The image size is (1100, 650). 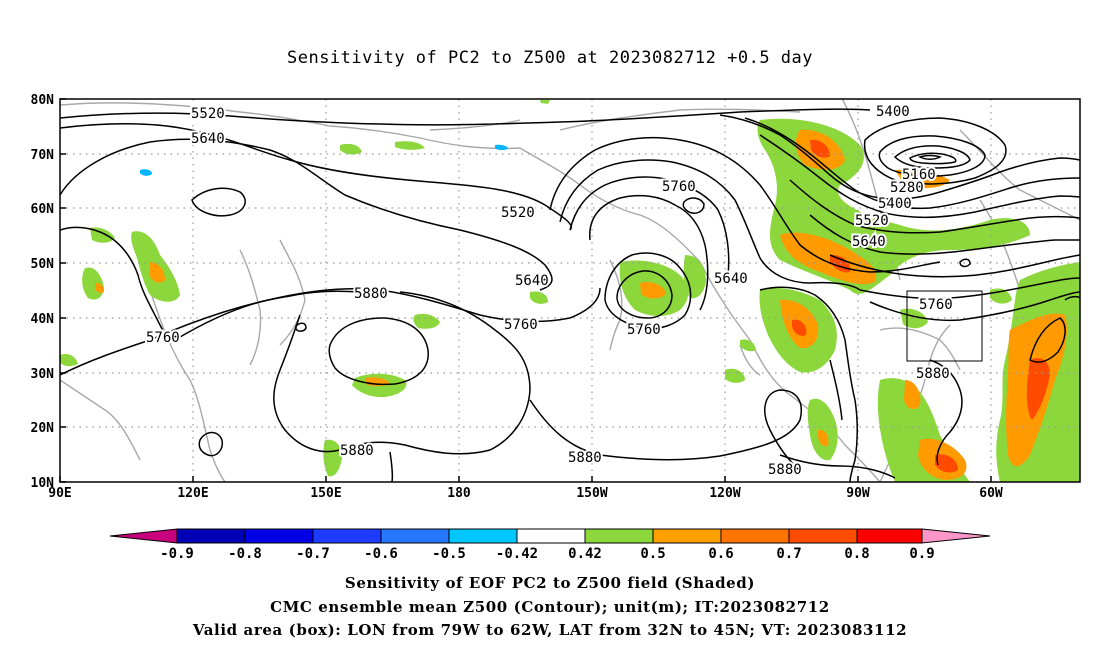 What do you see at coordinates (585, 554) in the screenshot?
I see `colorbar-label: 0.42` at bounding box center [585, 554].